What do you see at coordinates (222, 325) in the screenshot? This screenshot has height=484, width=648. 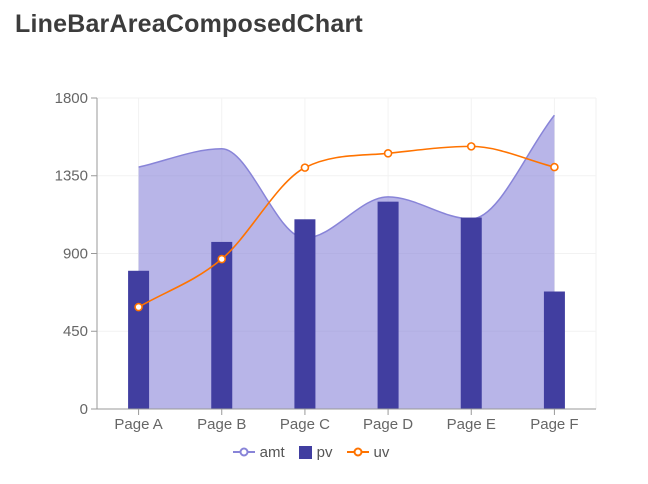 I see `bar-page-b` at bounding box center [222, 325].